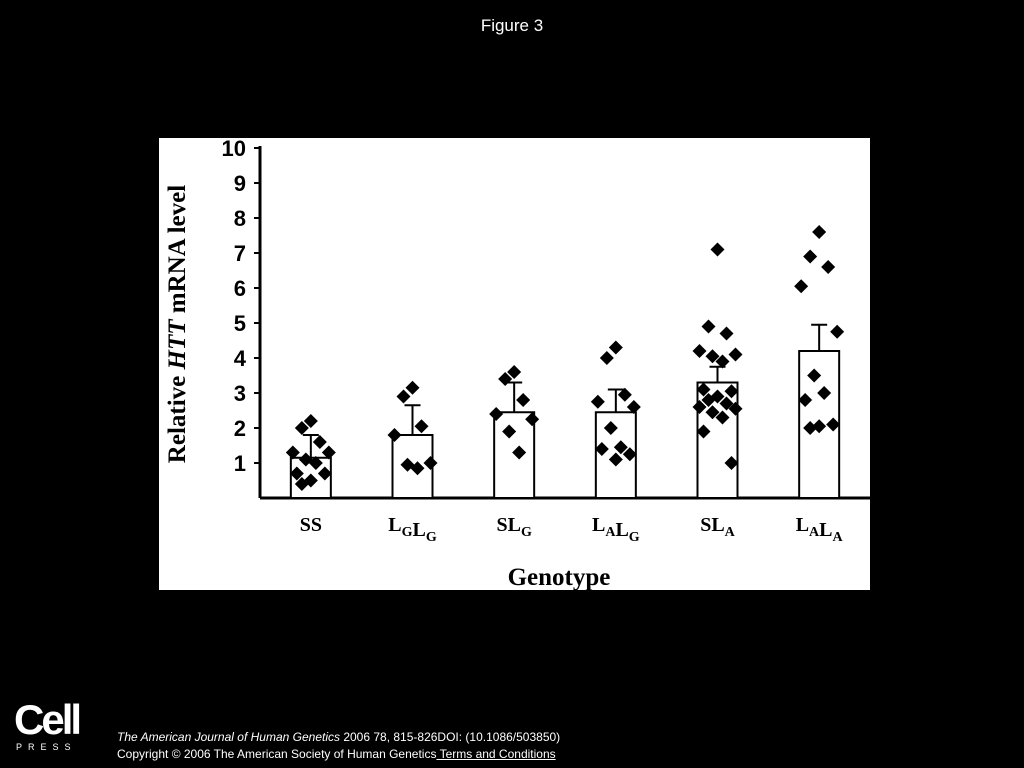 This screenshot has width=1024, height=768. What do you see at coordinates (240, 393) in the screenshot?
I see `y-tick-label: 3` at bounding box center [240, 393].